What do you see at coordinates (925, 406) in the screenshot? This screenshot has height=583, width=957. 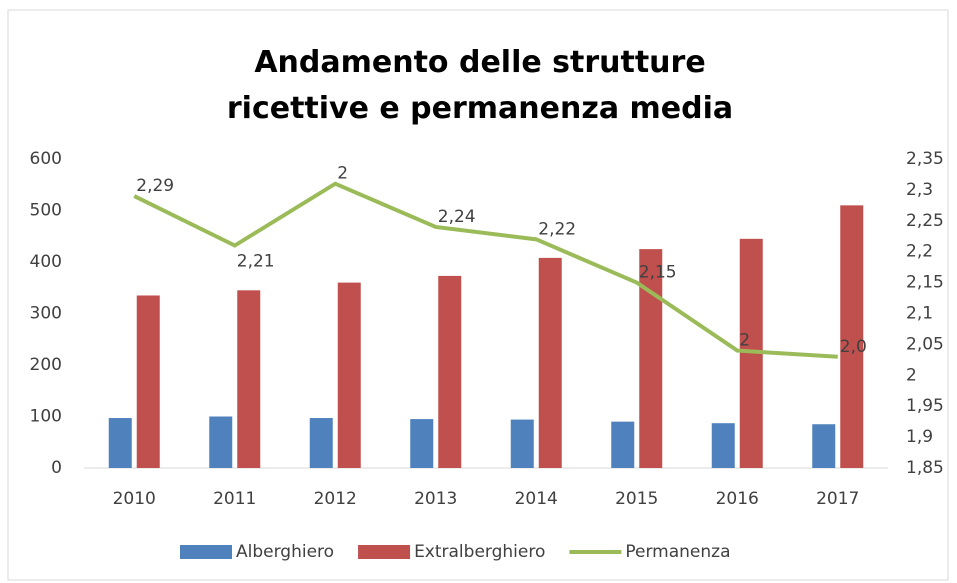 I see `y2-tick-label: 1,95` at bounding box center [925, 406].